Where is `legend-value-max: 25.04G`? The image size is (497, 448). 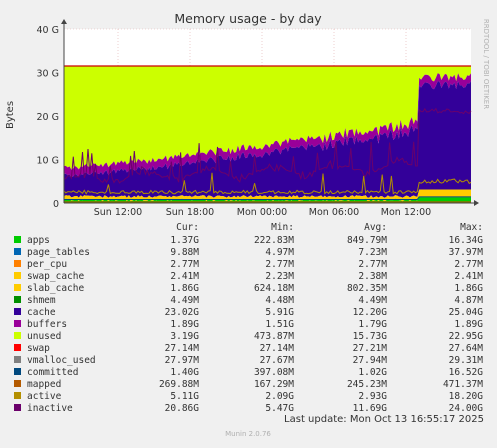
legend-value-max: 25.04G is located at coordinates (466, 312).